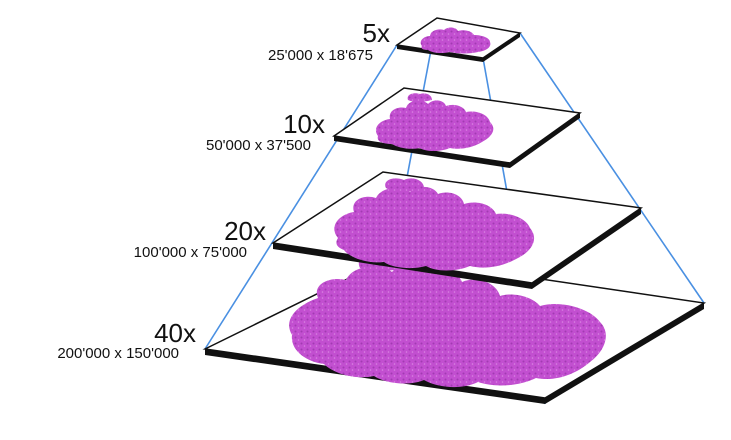 This screenshot has width=731, height=440. Describe the element at coordinates (422, 152) in the screenshot. I see `plate-side-10x` at that location.